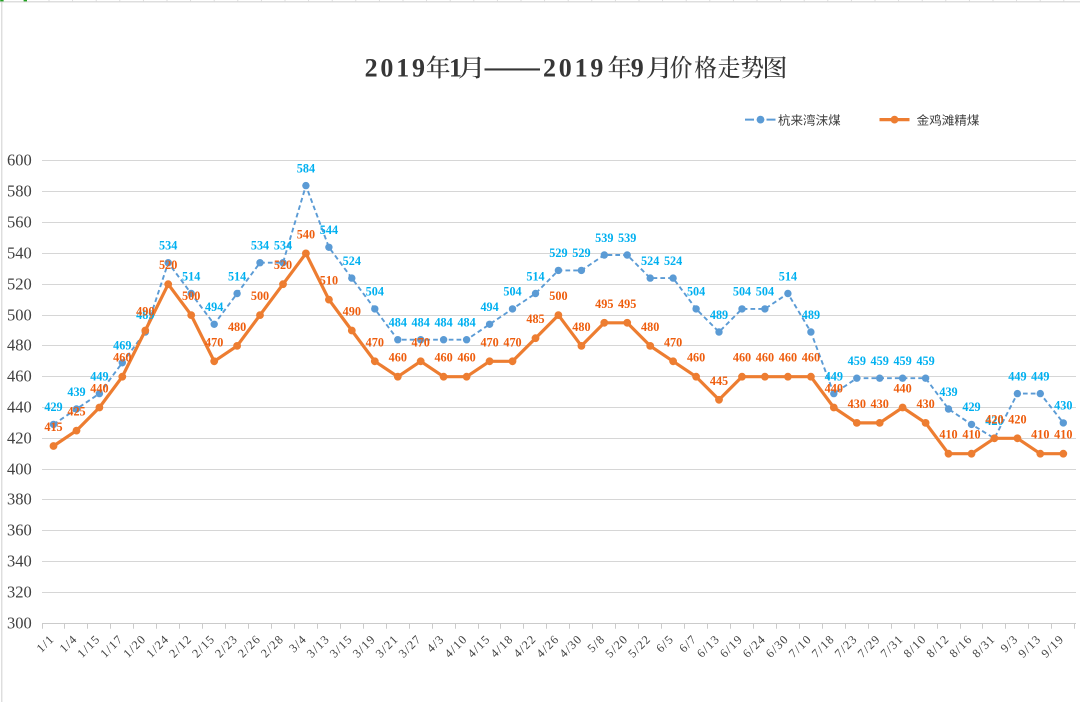 This screenshot has width=1080, height=702. Describe the element at coordinates (329, 281) in the screenshot. I see `svg-text: 510` at that location.